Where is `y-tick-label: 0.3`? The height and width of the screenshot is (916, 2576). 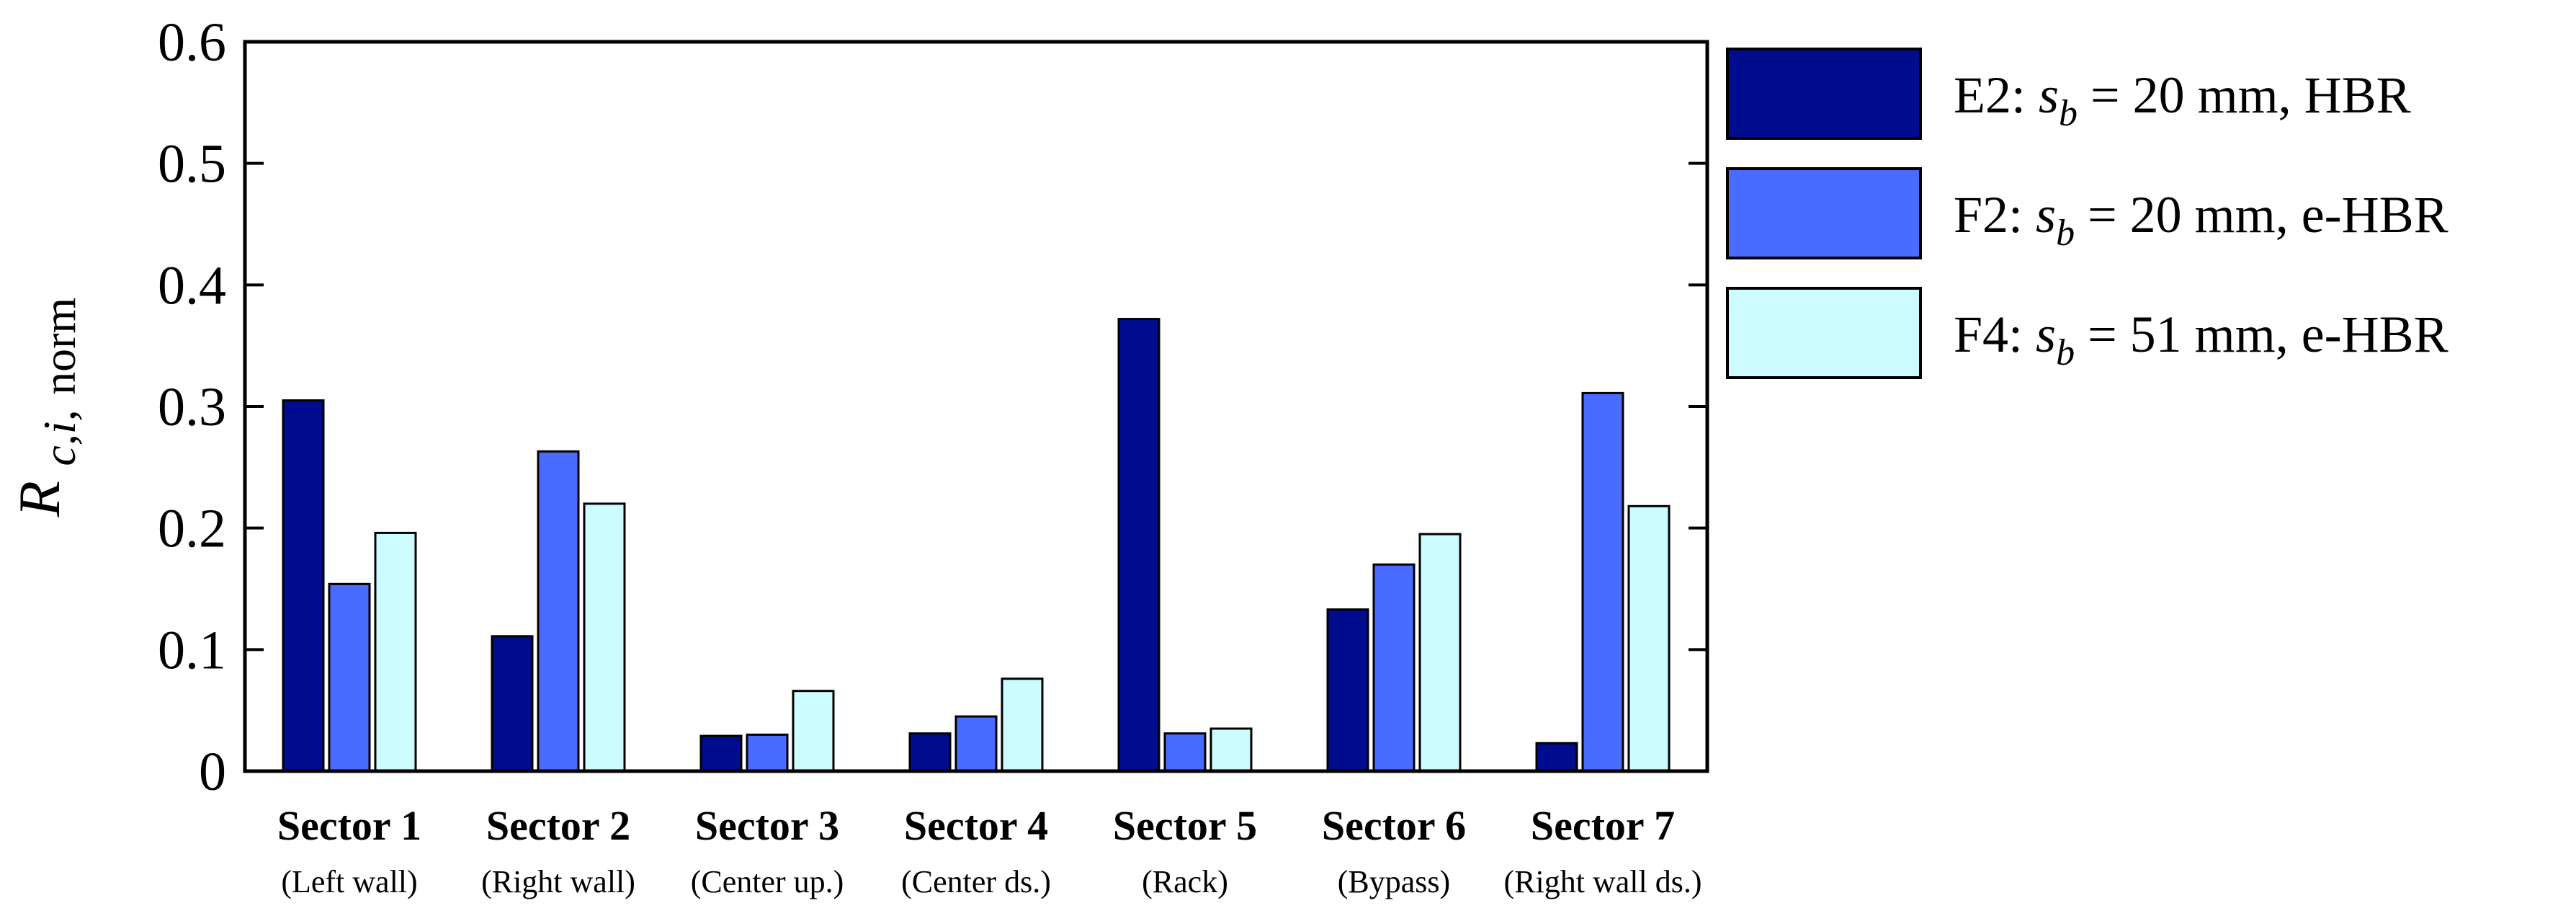 y-tick-label: 0.3 is located at coordinates (192, 407).